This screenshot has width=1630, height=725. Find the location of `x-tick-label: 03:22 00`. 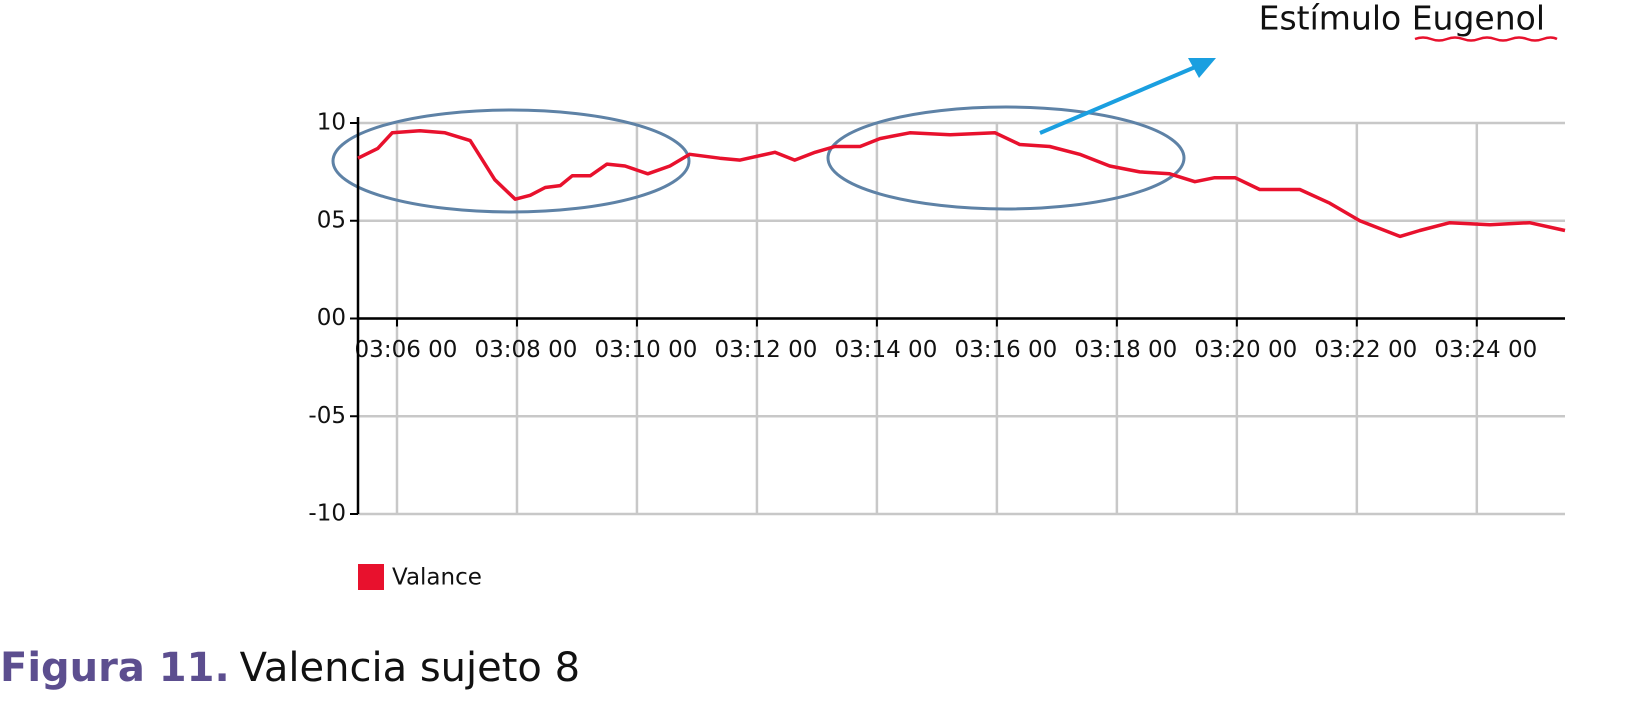

x-tick-label: 03:22 00 is located at coordinates (1365, 350).